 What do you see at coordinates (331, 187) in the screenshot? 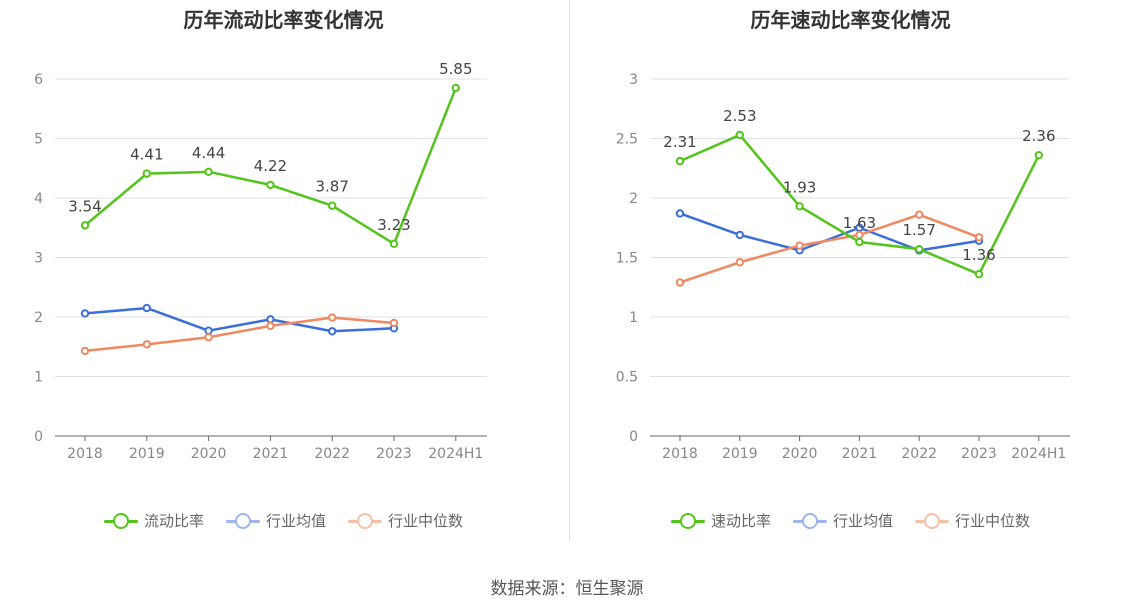
I see `data-label: 3.87` at bounding box center [331, 187].